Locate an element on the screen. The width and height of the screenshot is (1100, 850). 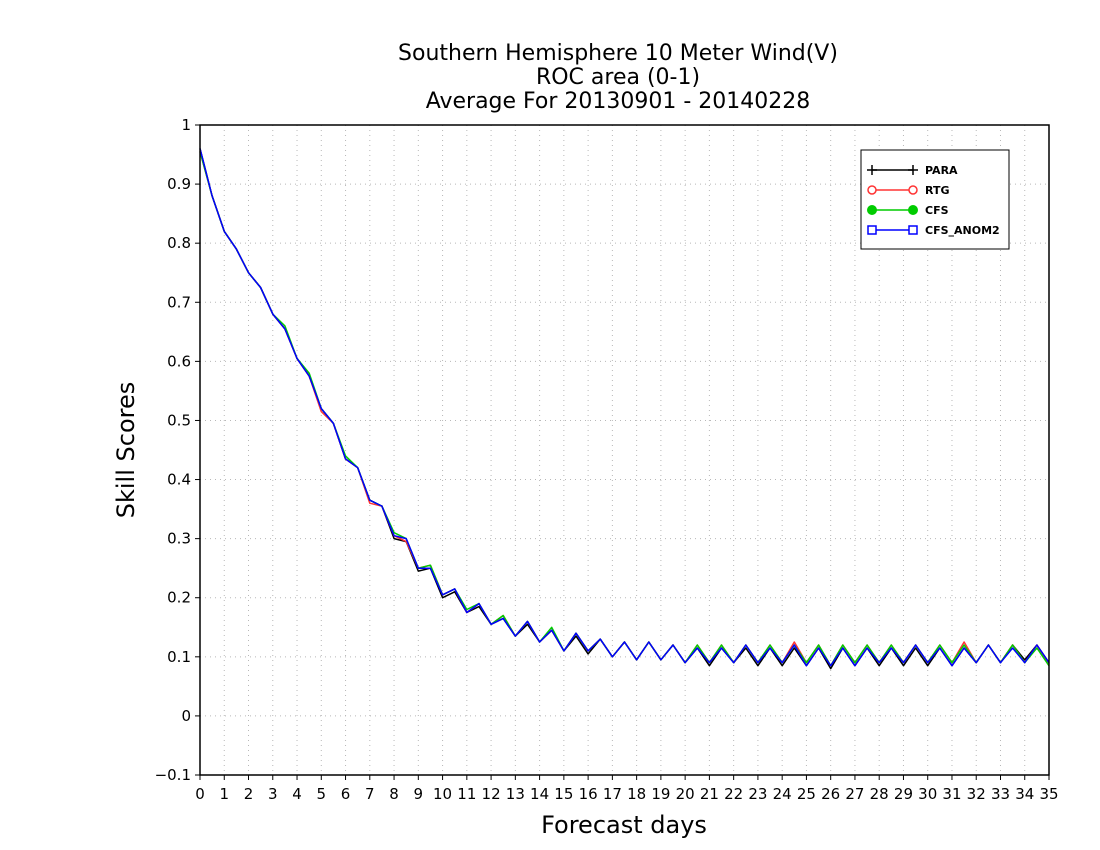
x-tick-label: 10 is located at coordinates (442, 794).